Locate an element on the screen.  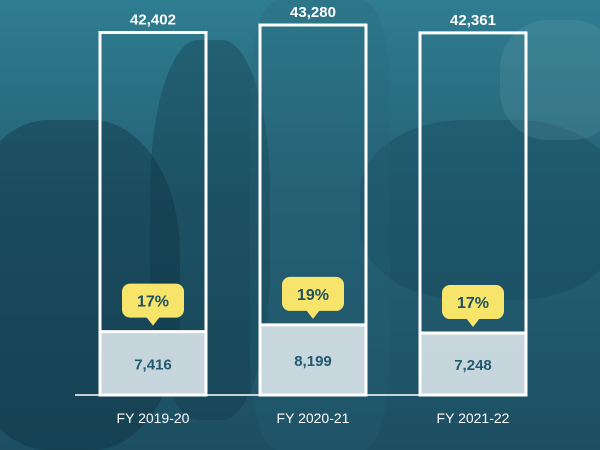
subset-value-label: 8,199 is located at coordinates (313, 361).